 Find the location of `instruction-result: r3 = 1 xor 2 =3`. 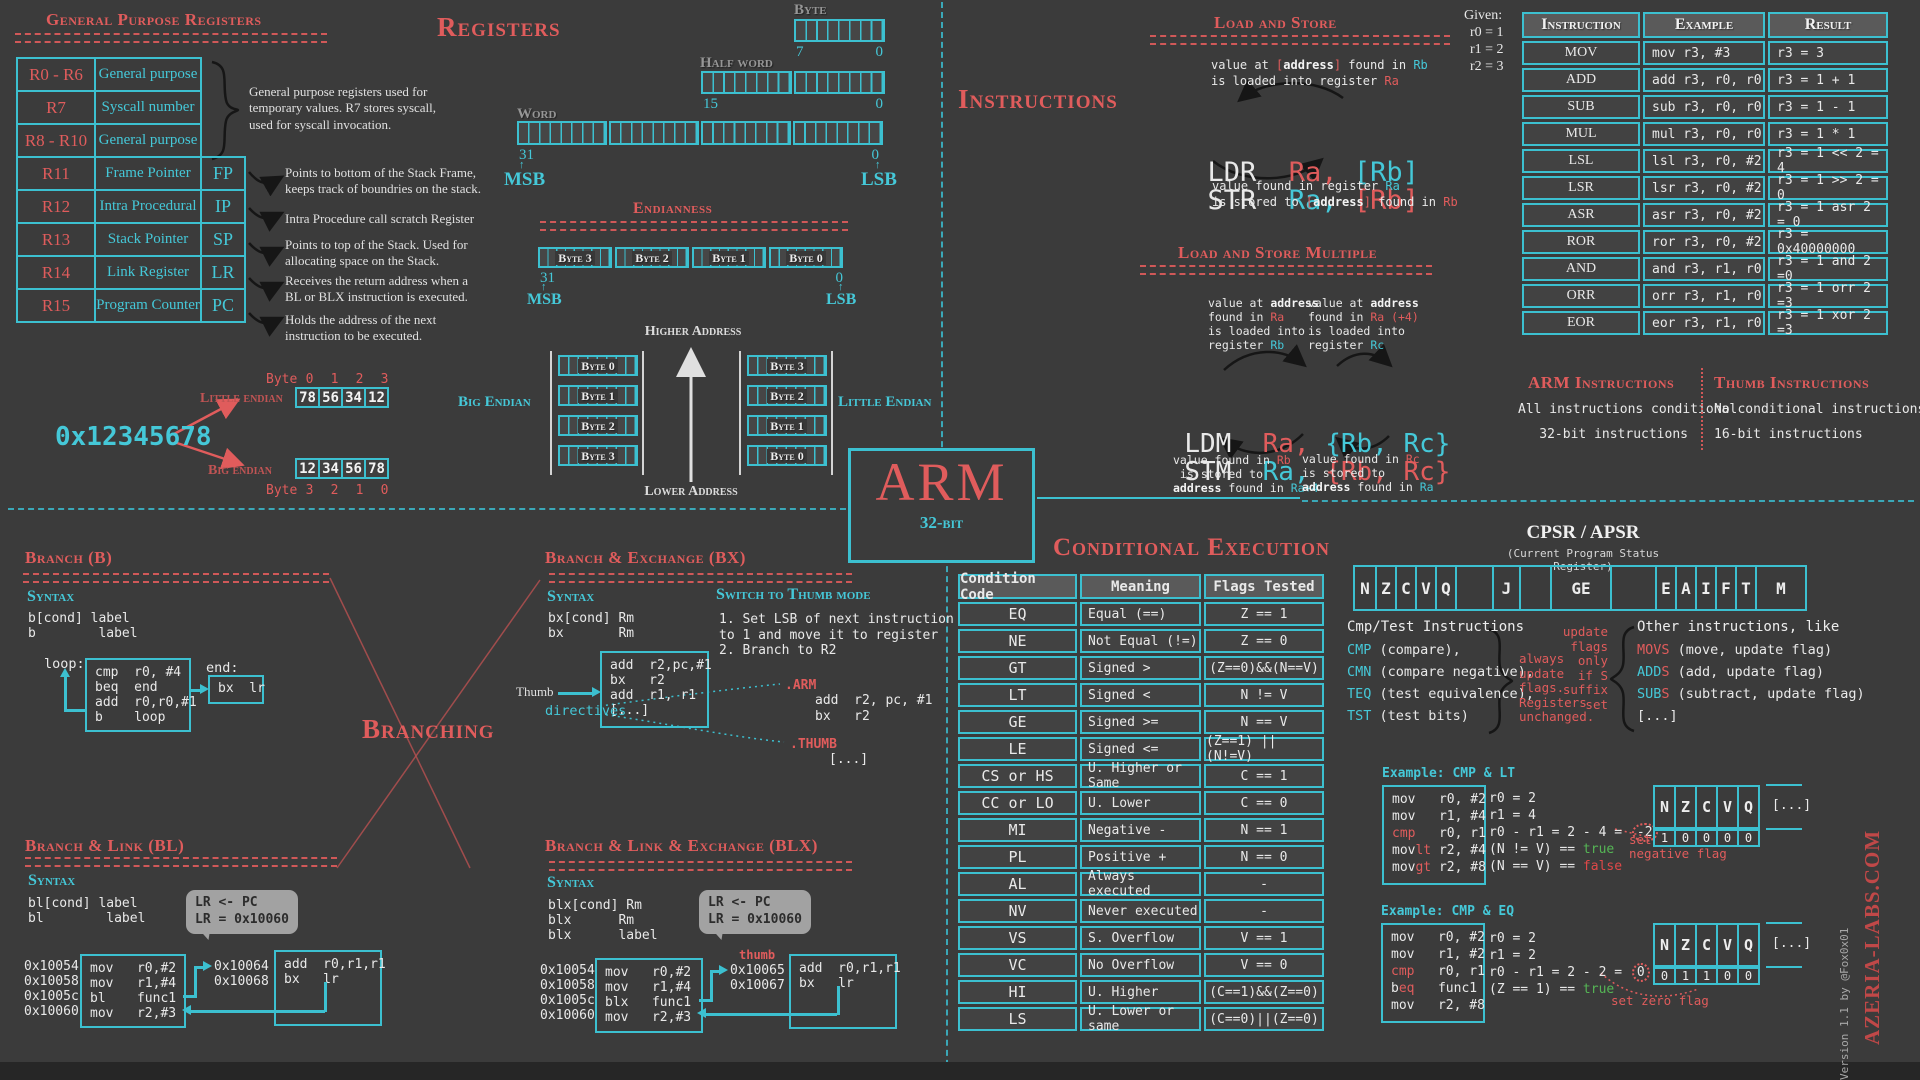

instruction-result: r3 = 1 xor 2 =3 is located at coordinates (1828, 323).